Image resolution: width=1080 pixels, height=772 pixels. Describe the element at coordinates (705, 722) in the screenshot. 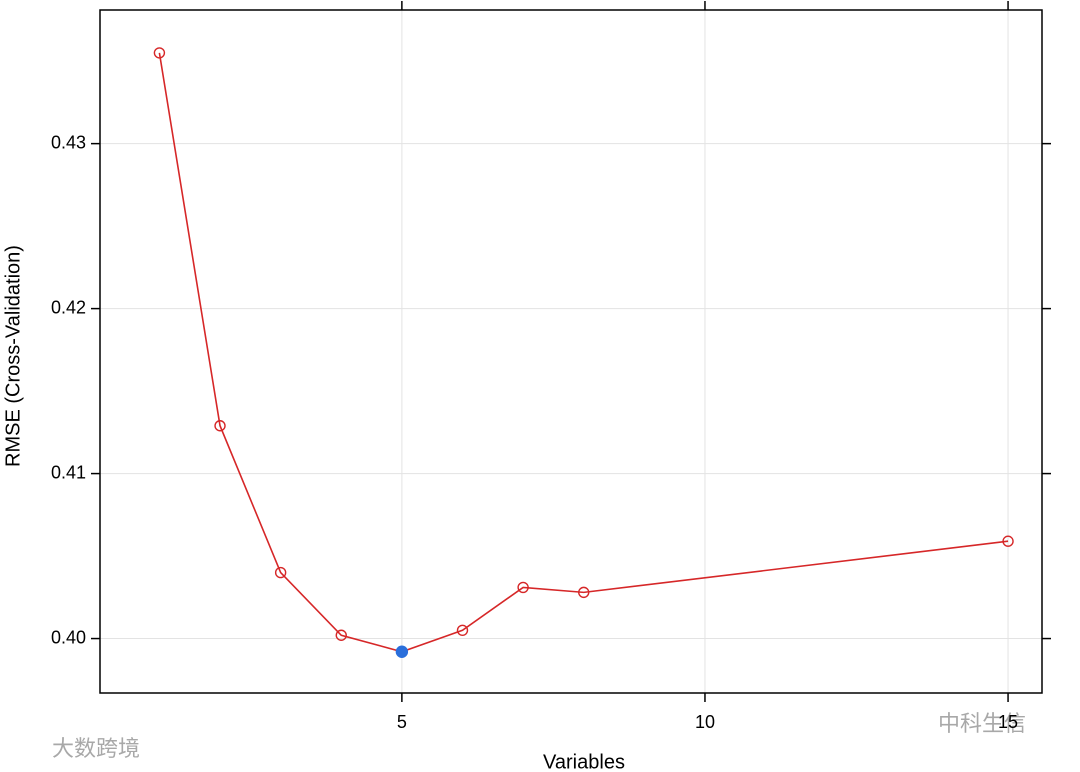

I see `x-tick-label: 10` at that location.